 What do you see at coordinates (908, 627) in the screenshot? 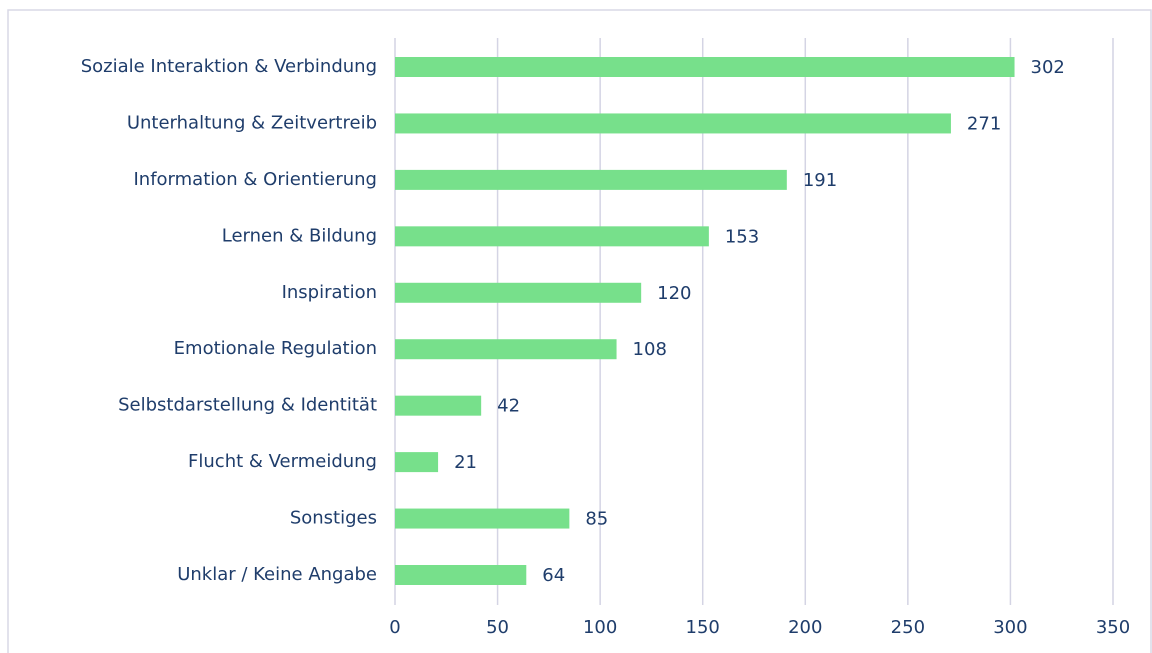
I see `x-tick-label: 250` at bounding box center [908, 627].